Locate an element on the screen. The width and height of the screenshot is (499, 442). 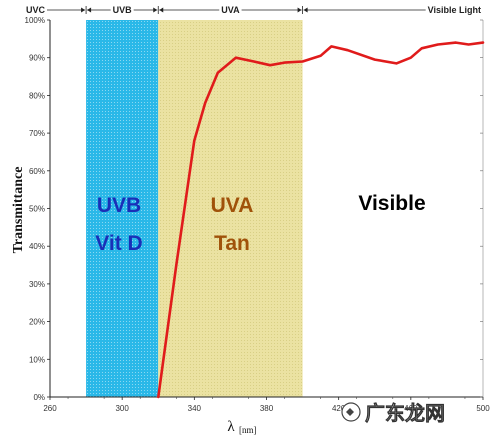
region-sublabel-uva: Tan is located at coordinates (232, 243).